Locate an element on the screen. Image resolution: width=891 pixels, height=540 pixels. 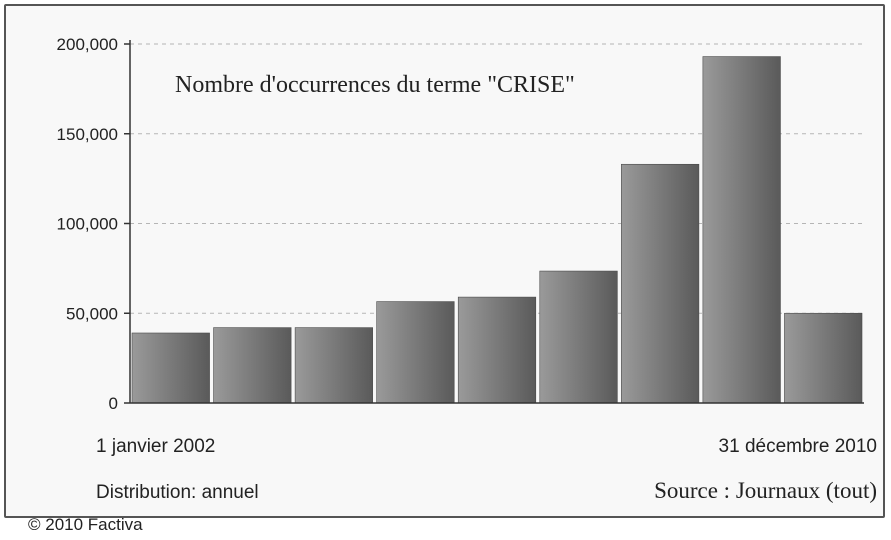
y-axis-ticks: 0 50,000 100,000 150,000 200,000 is located at coordinates (93, 224).